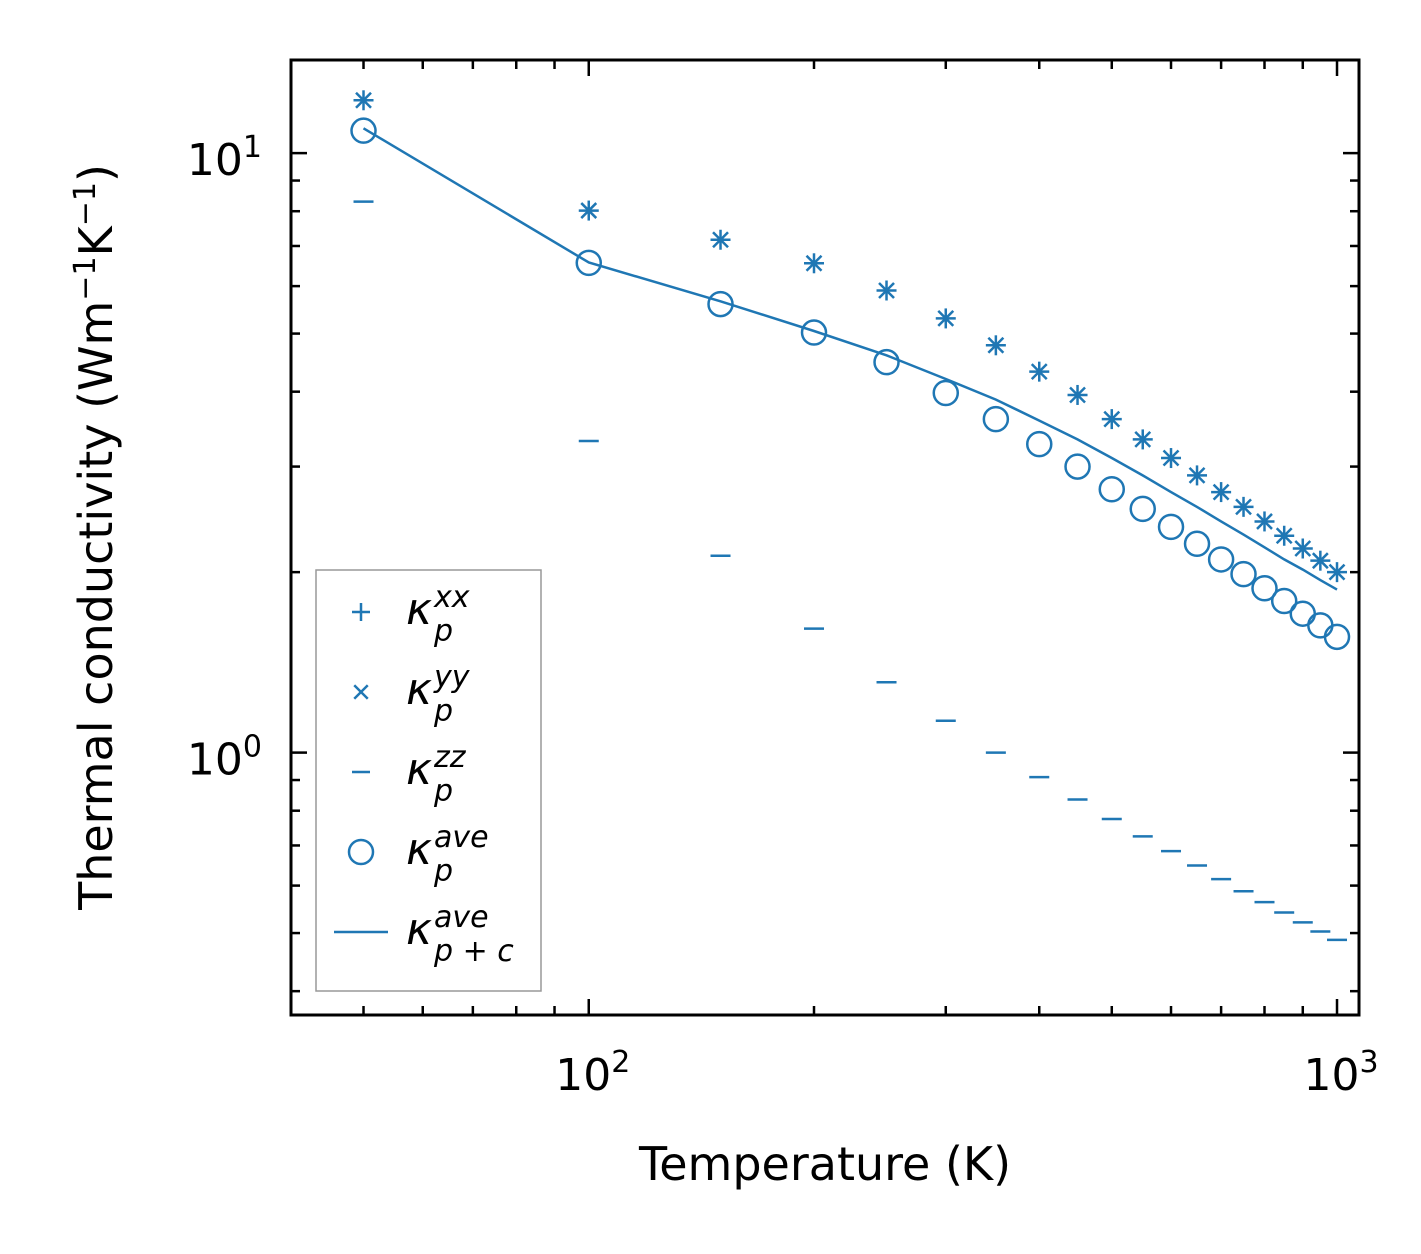  What do you see at coordinates (85, 204) in the screenshot?
I see `y-axis-label-exp2: −1` at bounding box center [85, 204].